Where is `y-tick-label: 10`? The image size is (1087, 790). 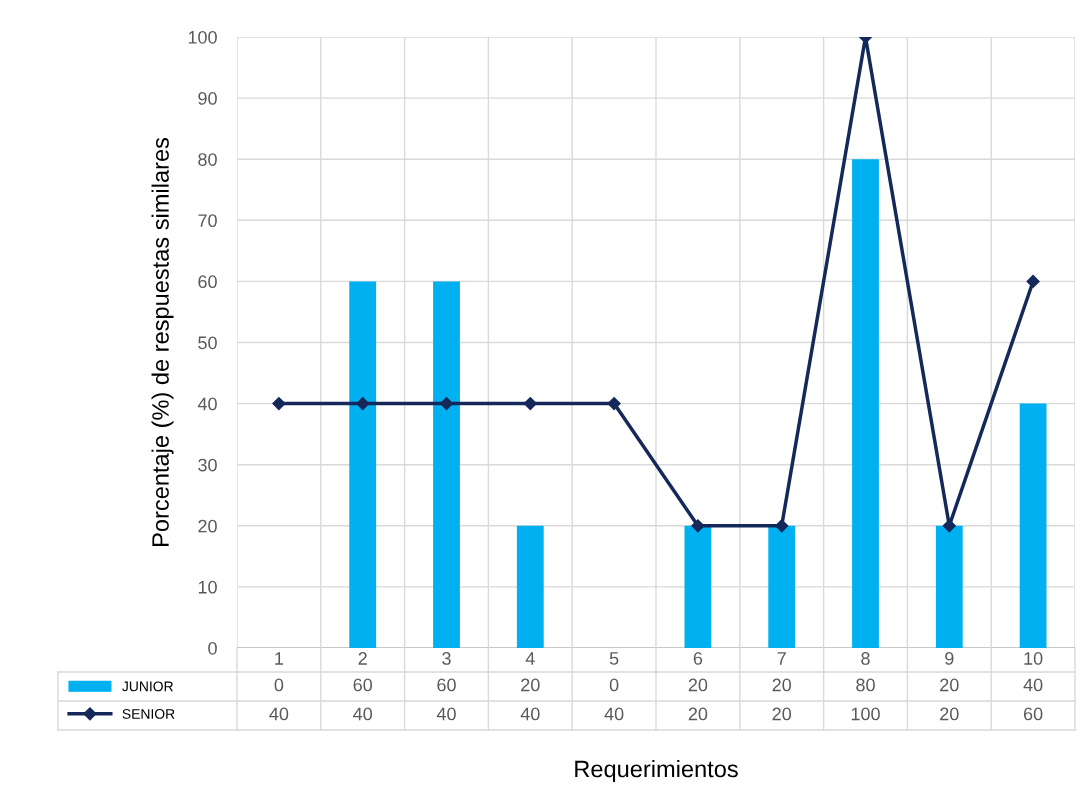
y-tick-label: 10 is located at coordinates (207, 587).